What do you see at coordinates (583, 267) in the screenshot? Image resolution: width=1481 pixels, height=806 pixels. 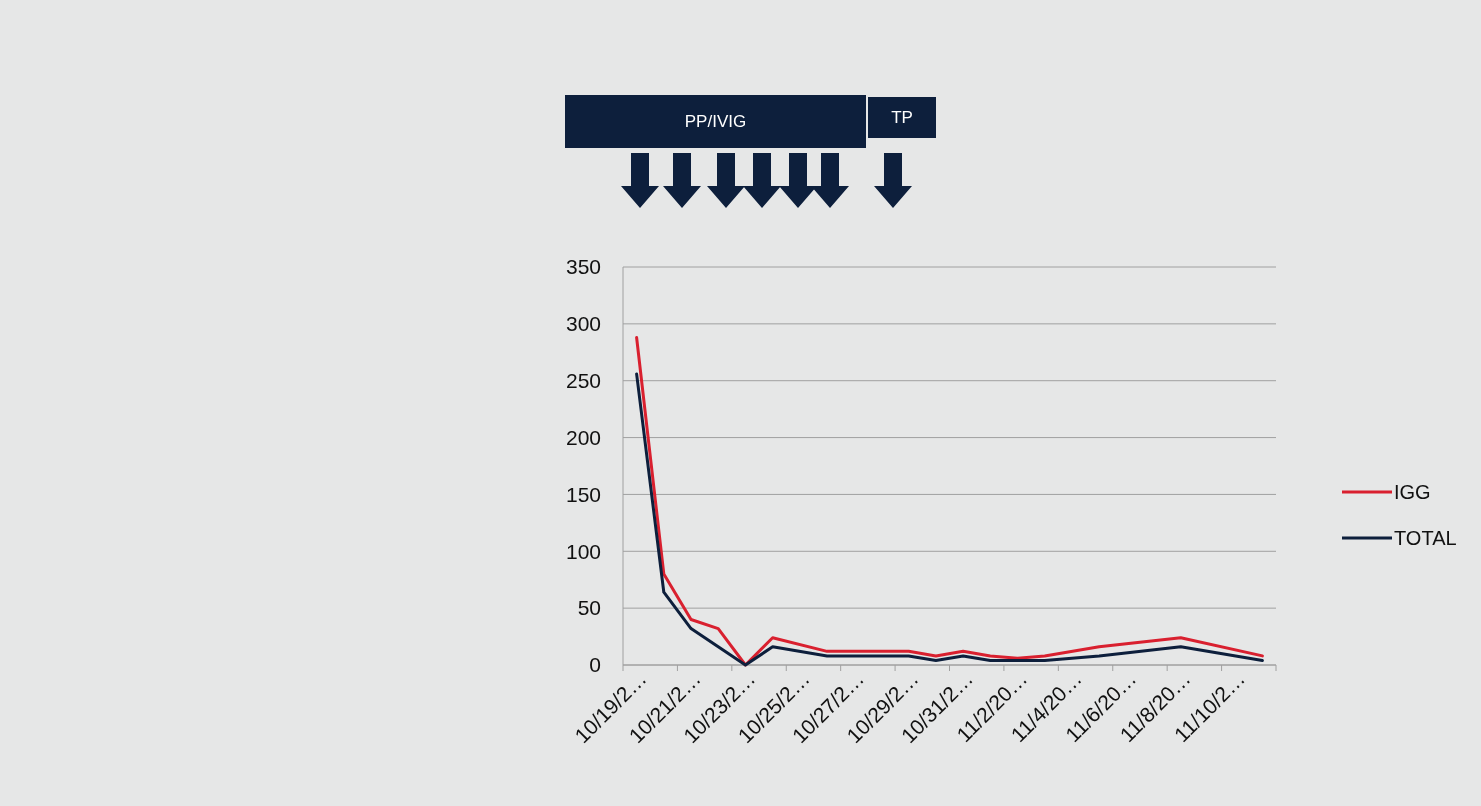 I see `y-tick-label: 350` at bounding box center [583, 267].